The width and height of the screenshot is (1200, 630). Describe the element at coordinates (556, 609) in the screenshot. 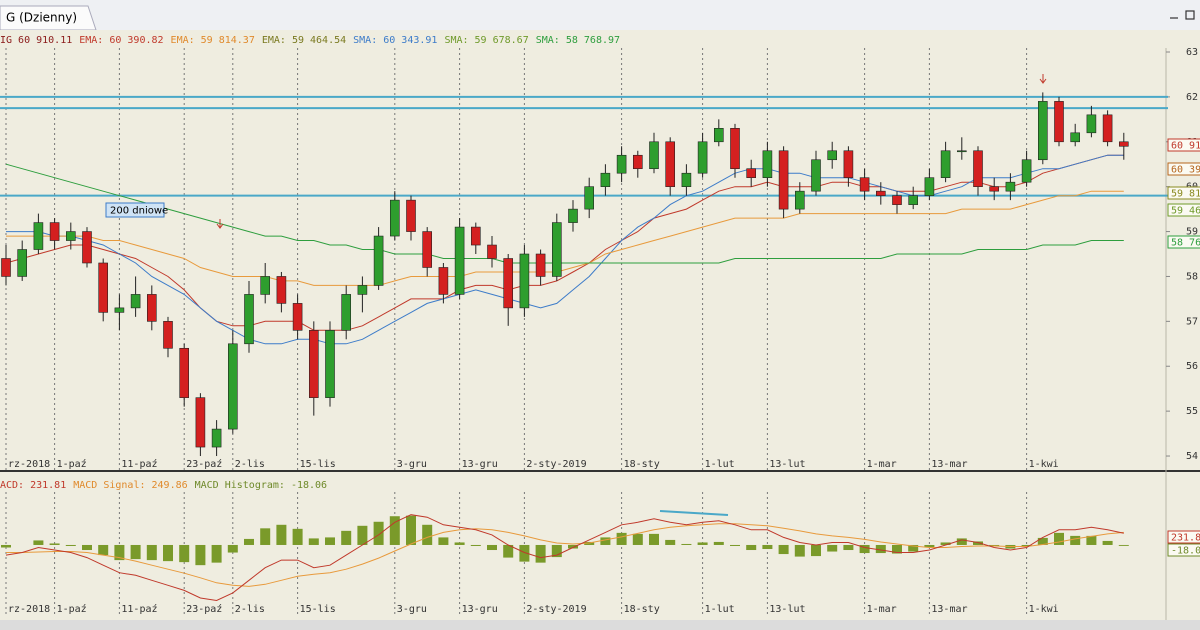

I see `x-tick-label: 2-sty-2019` at that location.